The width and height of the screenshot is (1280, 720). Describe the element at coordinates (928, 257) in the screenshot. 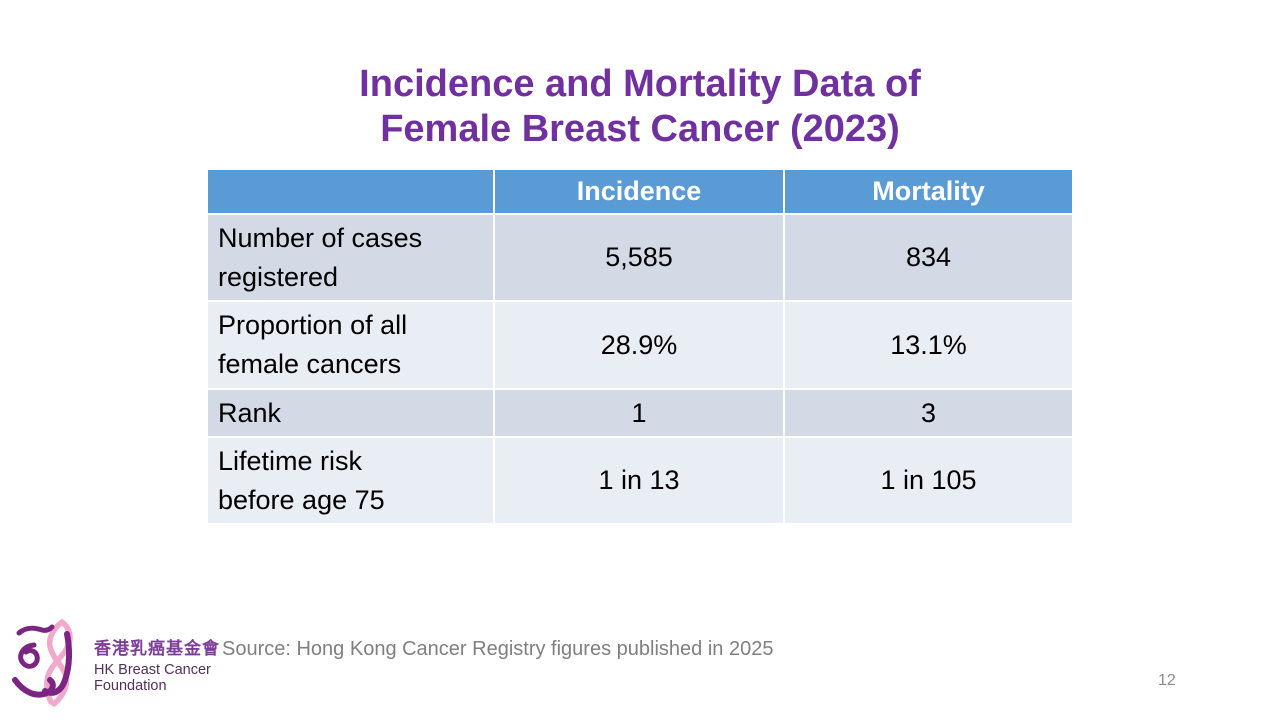

I see `table-cell-value: 834` at that location.